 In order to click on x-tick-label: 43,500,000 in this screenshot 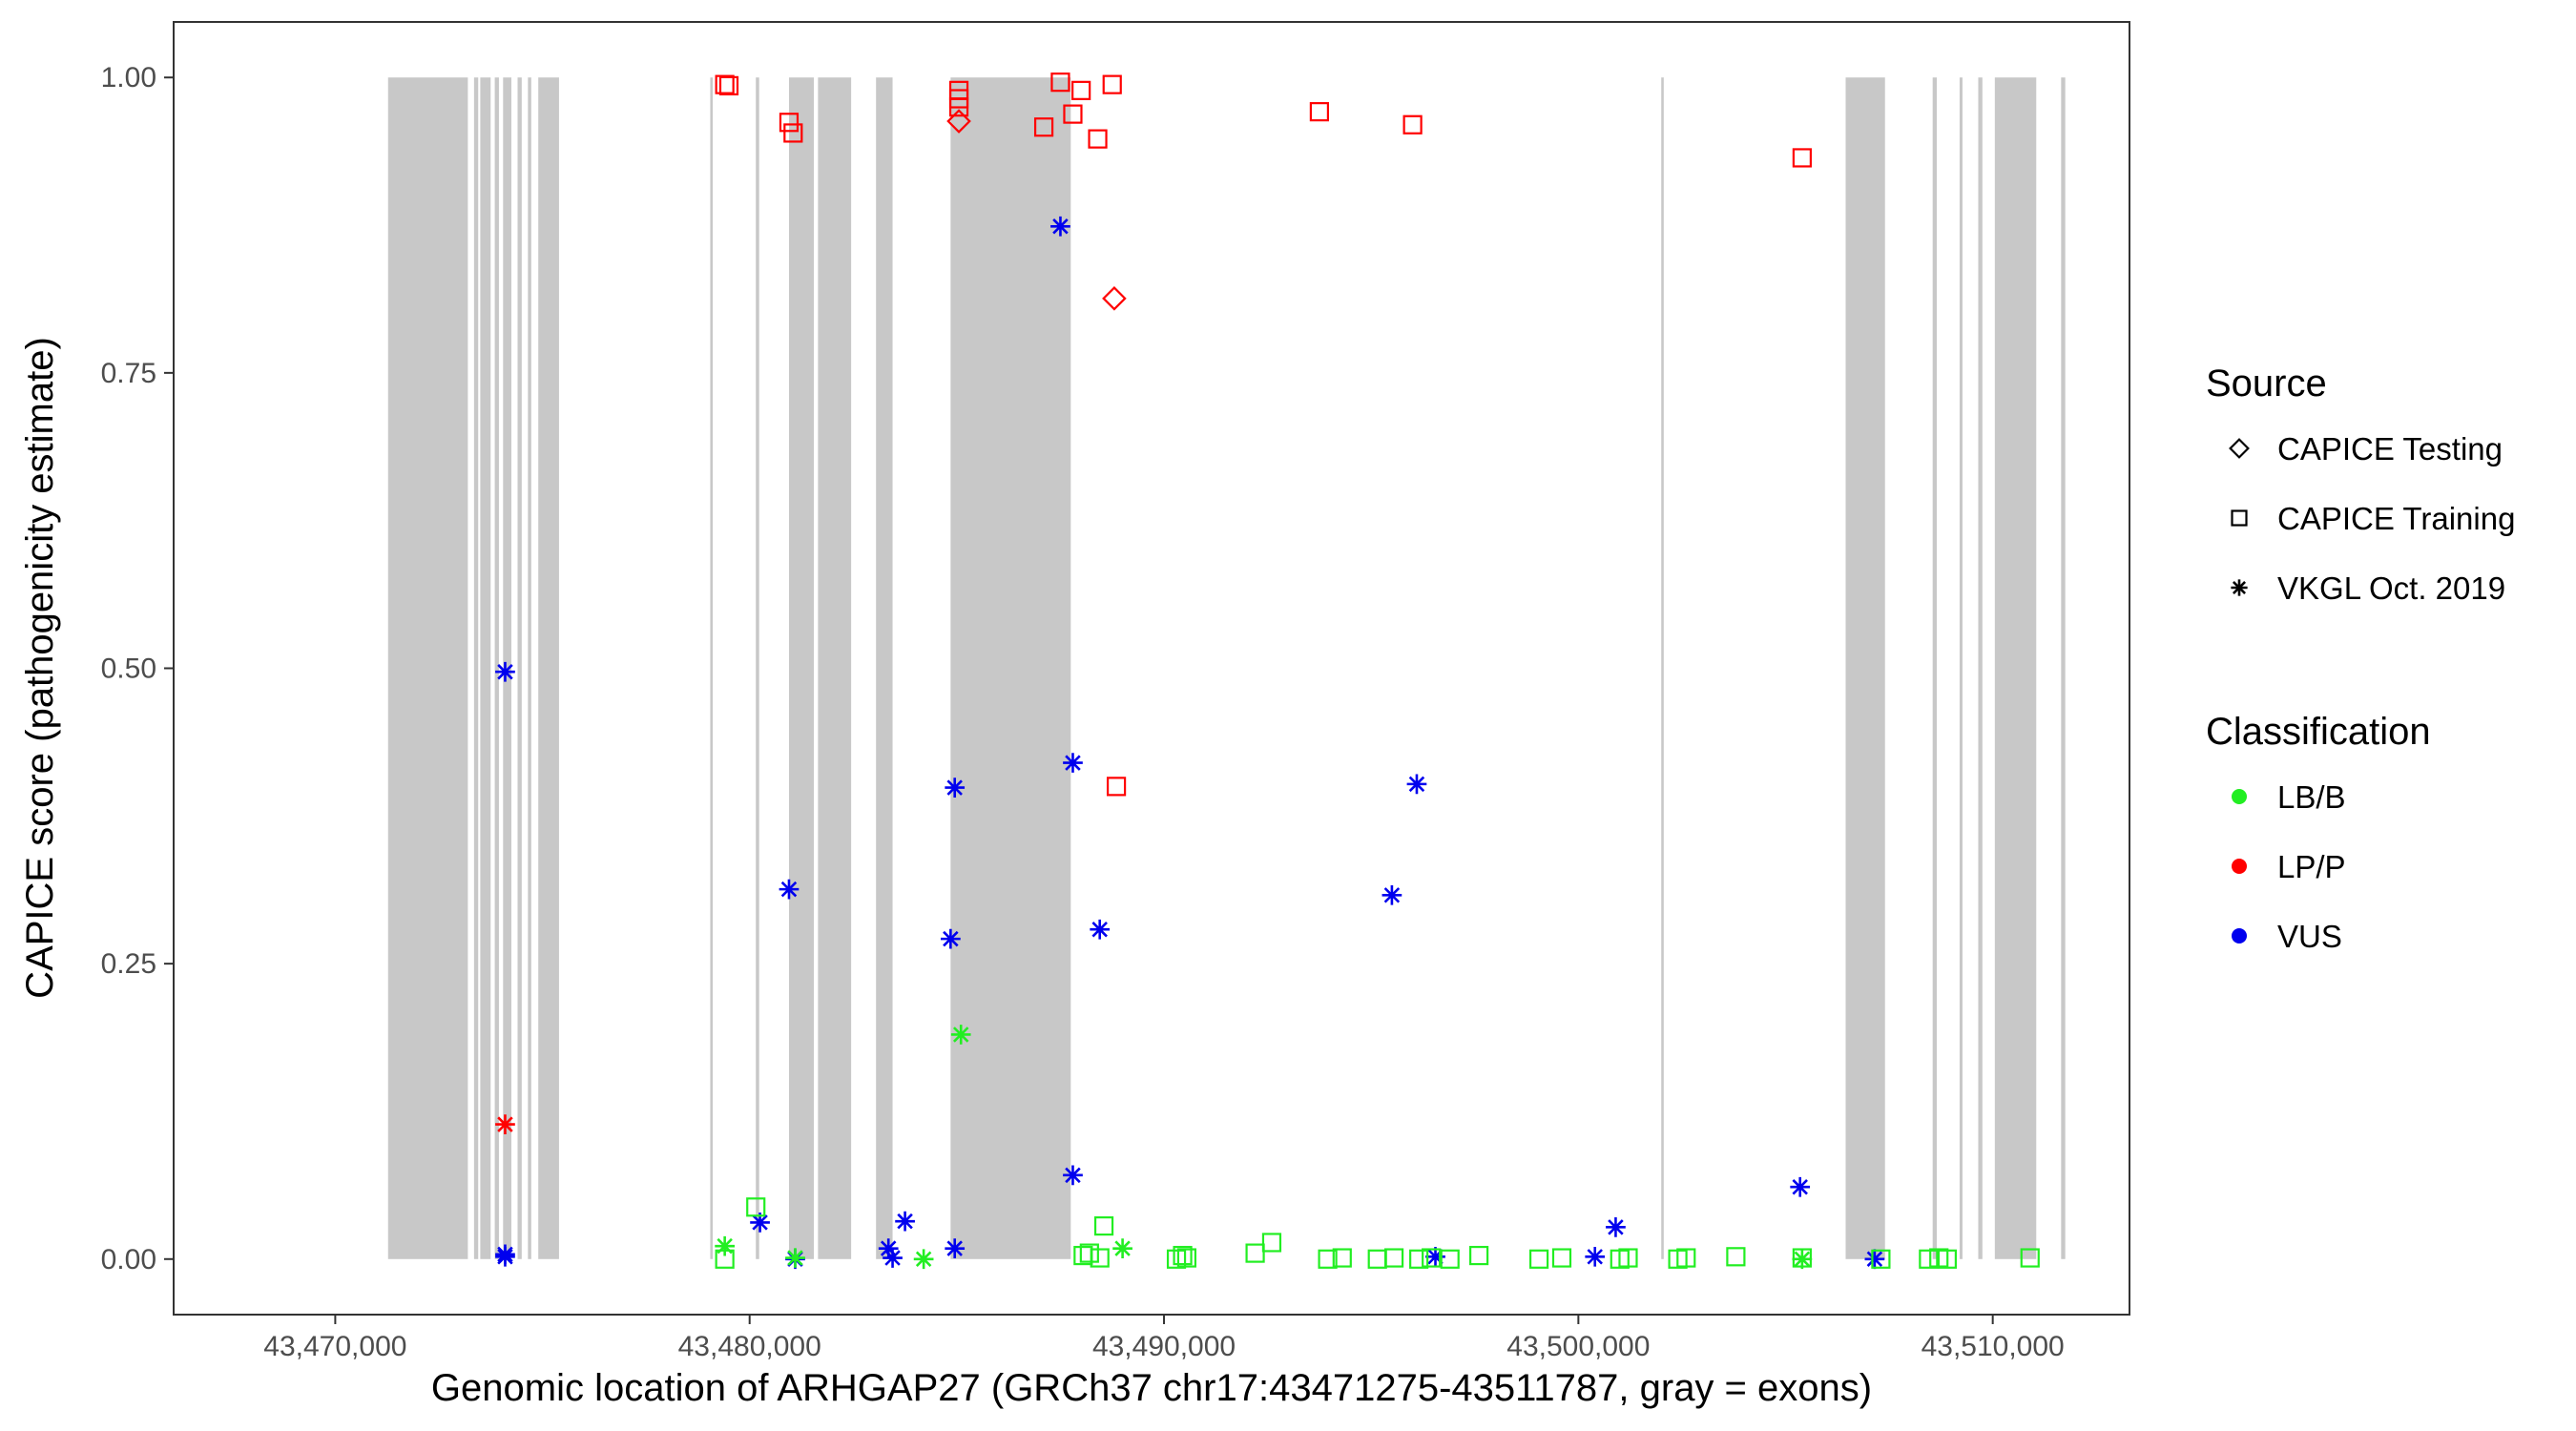, I will do `click(1578, 1346)`.